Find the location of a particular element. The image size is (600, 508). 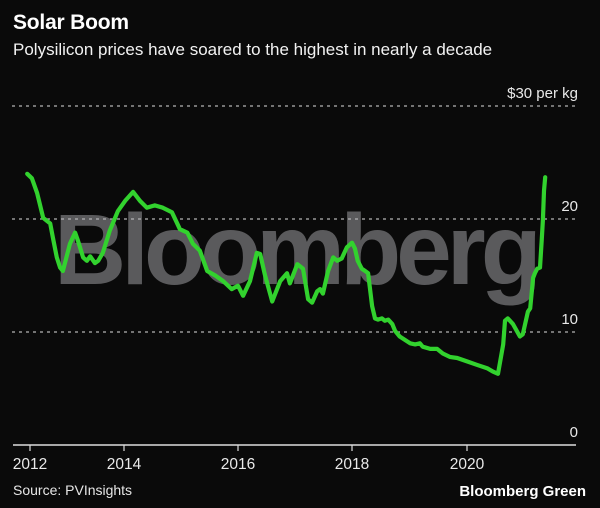

x-tick-label: 2018 is located at coordinates (352, 464).